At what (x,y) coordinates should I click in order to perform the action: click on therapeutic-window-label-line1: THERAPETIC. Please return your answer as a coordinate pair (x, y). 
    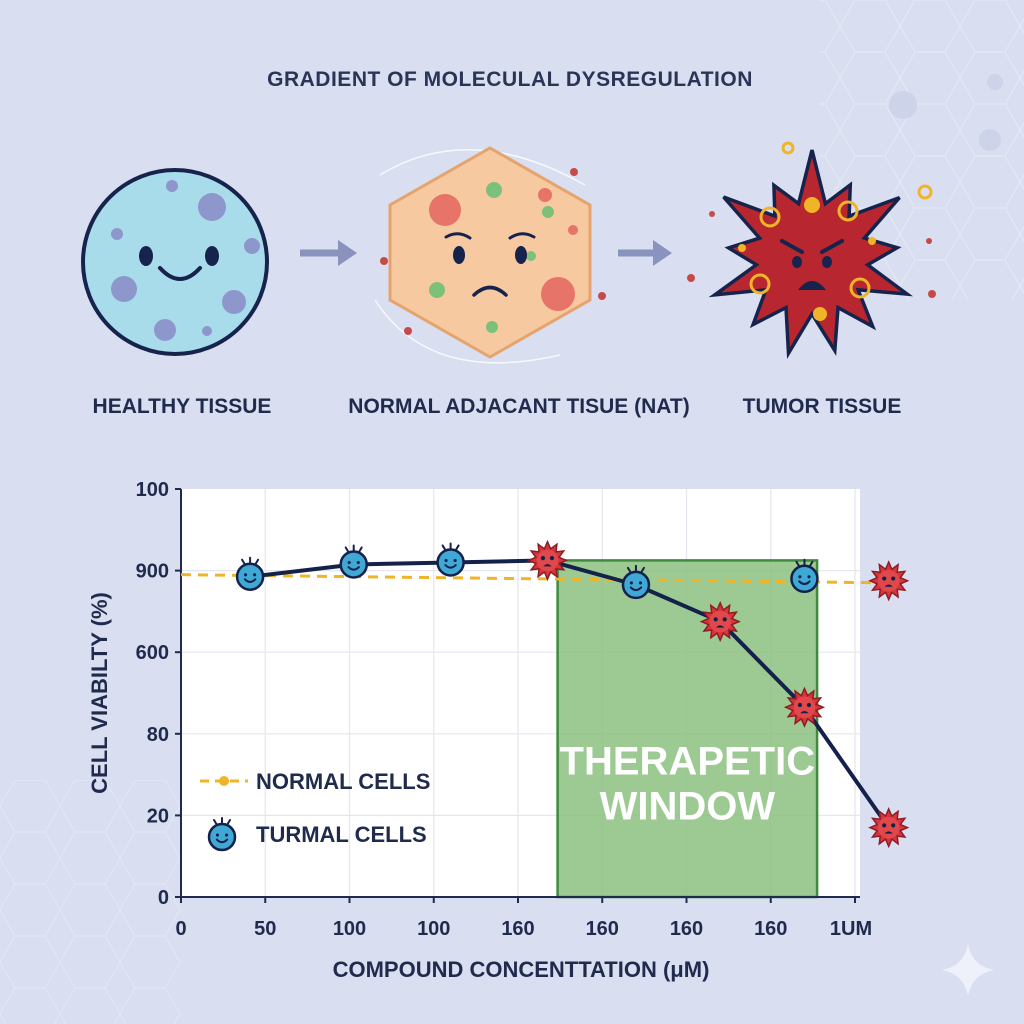
    Looking at the image, I should click on (688, 762).